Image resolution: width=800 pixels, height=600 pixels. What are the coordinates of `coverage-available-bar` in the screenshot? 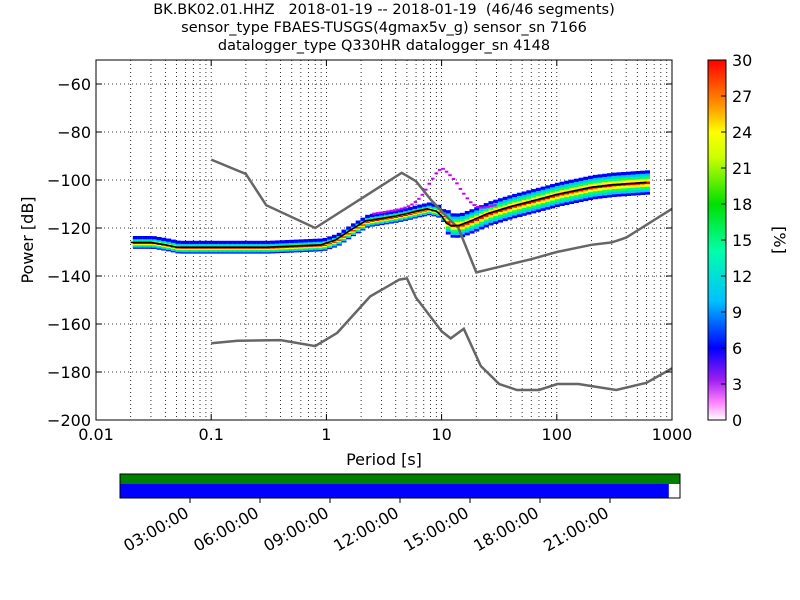 It's located at (400, 479).